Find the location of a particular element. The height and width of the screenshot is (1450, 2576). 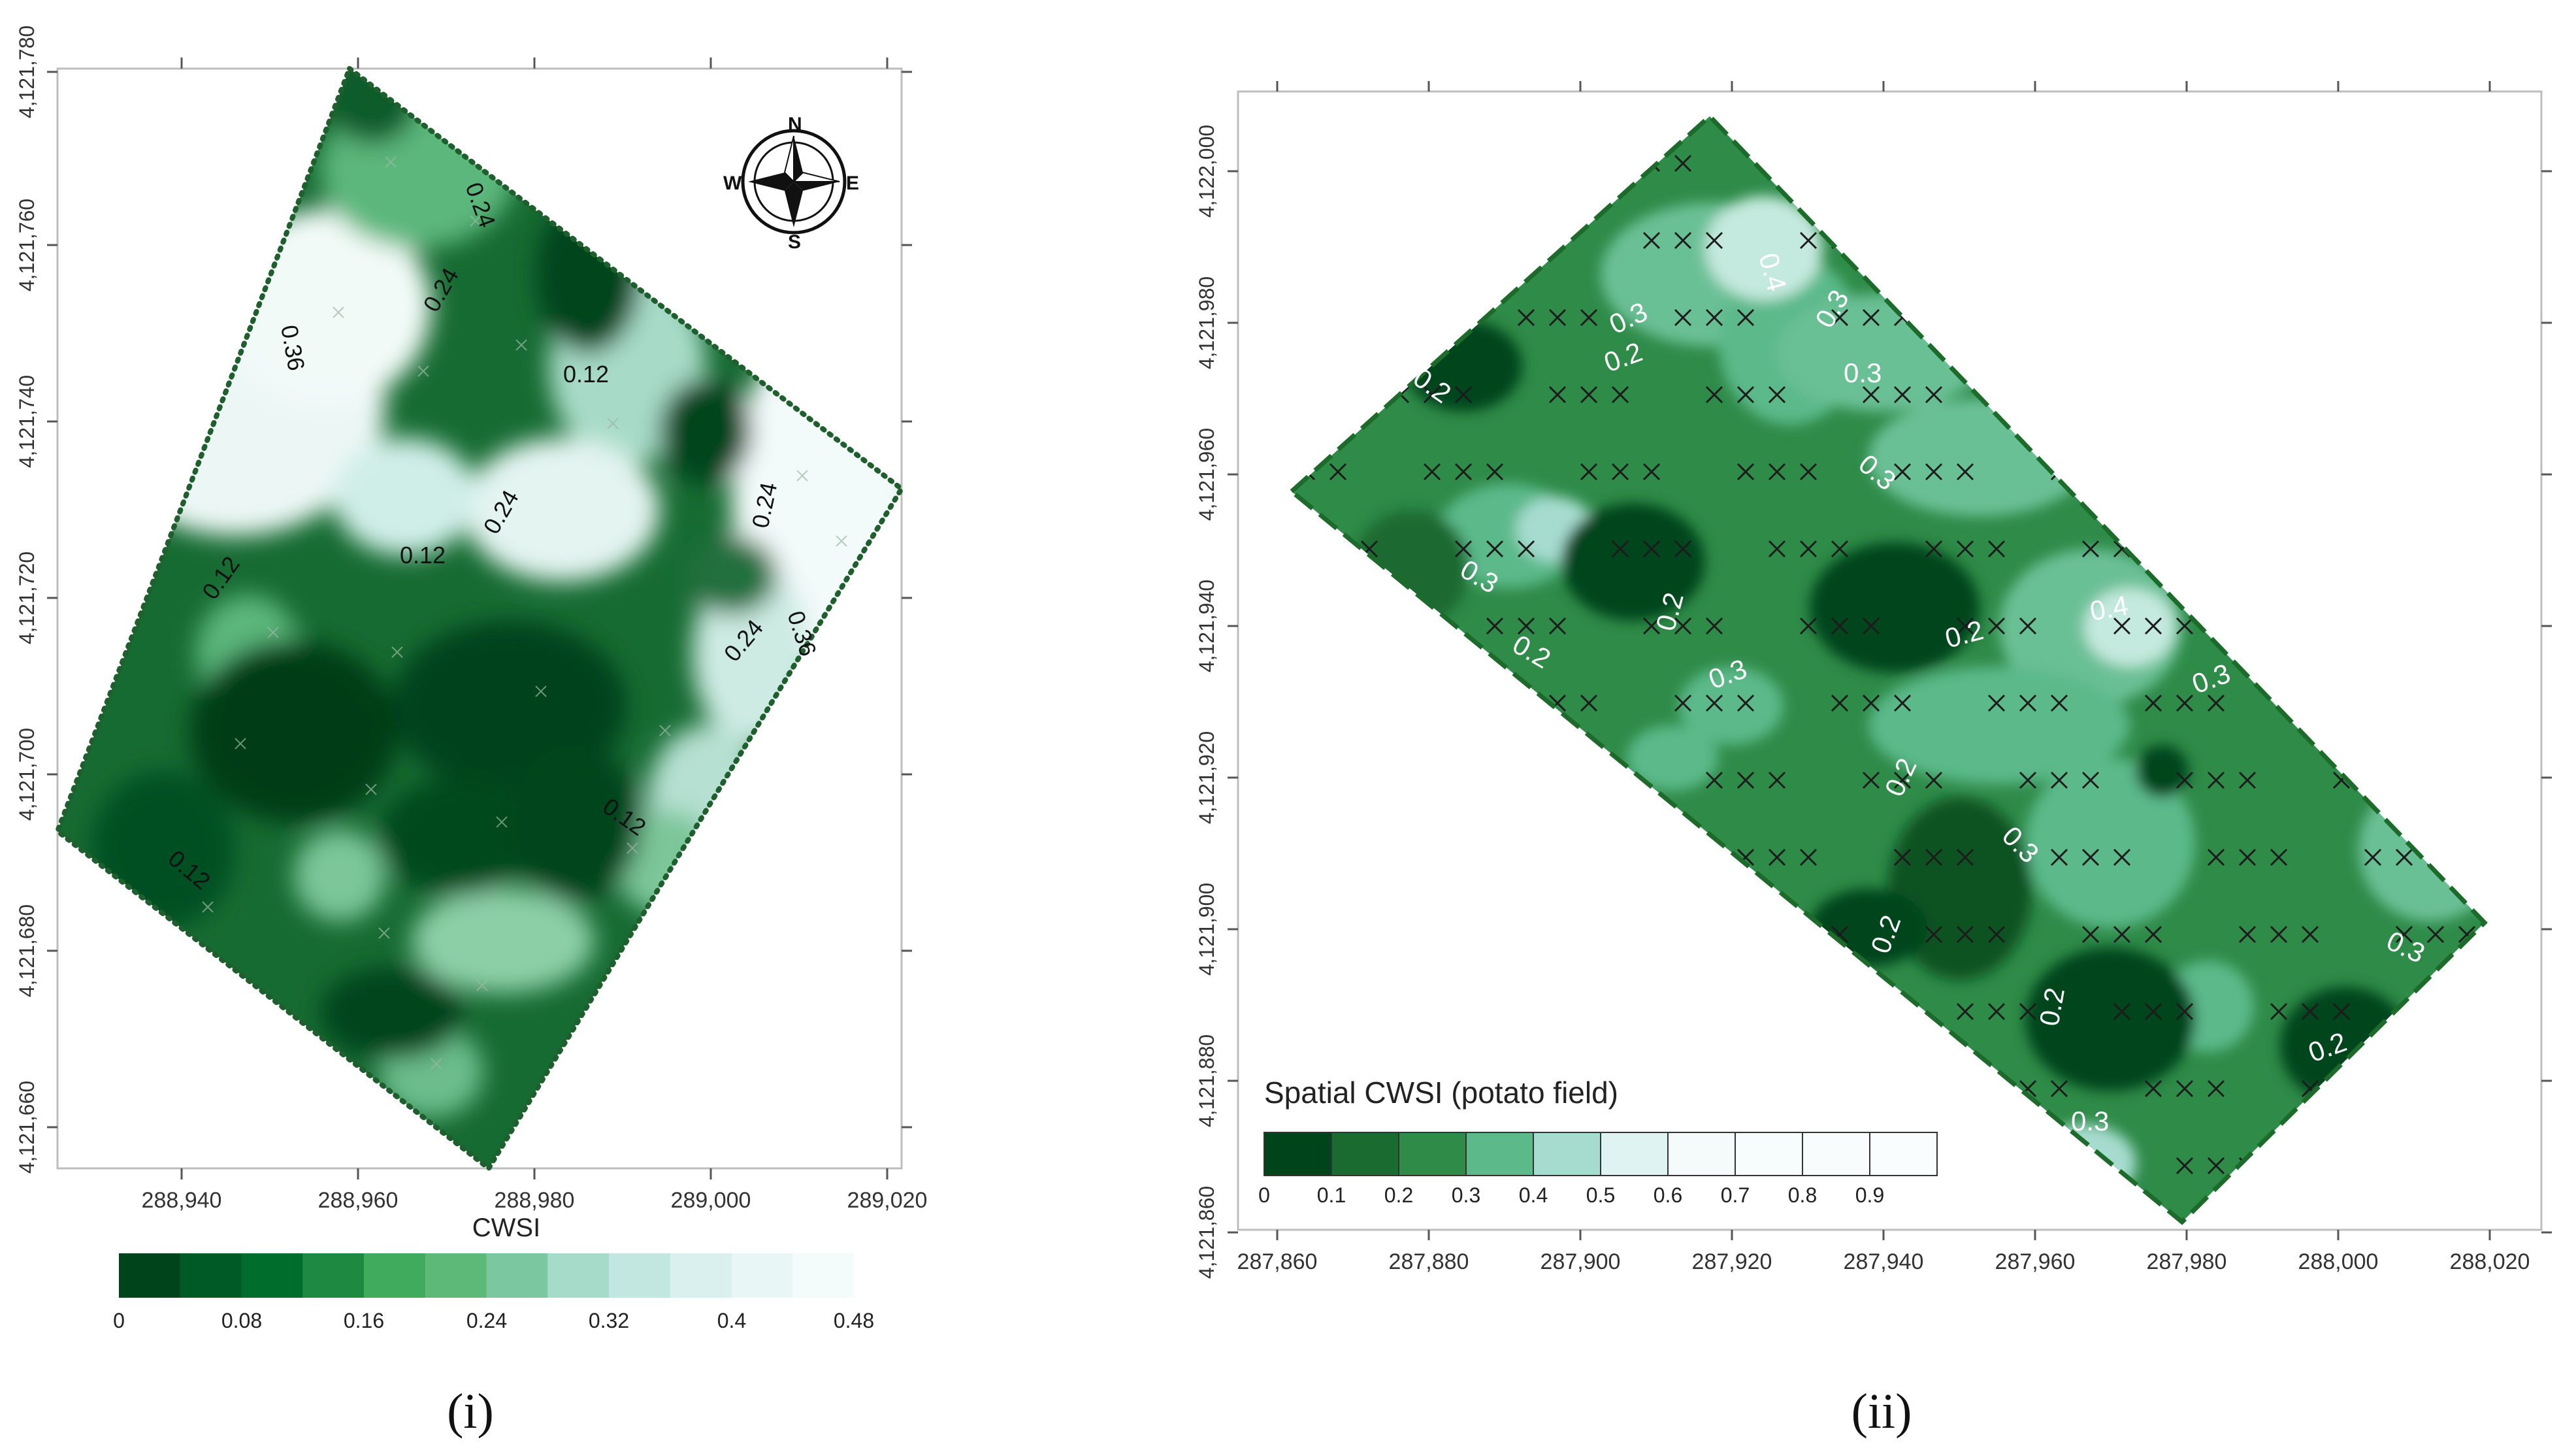

panel-ii-legend-label: 0.2 is located at coordinates (1398, 1195).